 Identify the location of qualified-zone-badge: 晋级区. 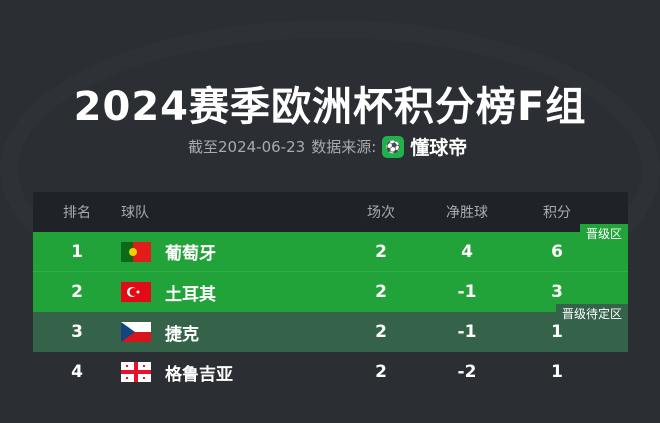
(603, 233).